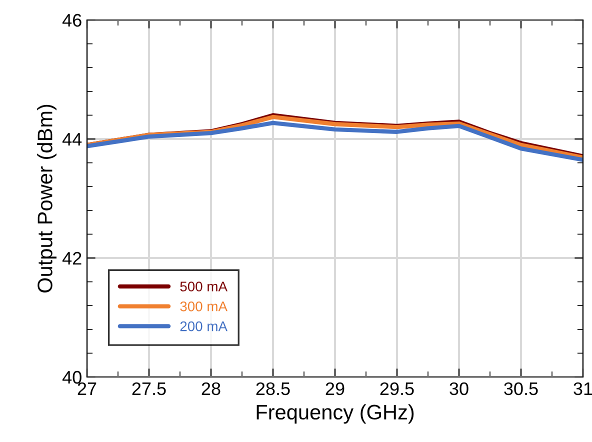 The image size is (592, 442). I want to click on x-tick-label: 28.5, so click(273, 389).